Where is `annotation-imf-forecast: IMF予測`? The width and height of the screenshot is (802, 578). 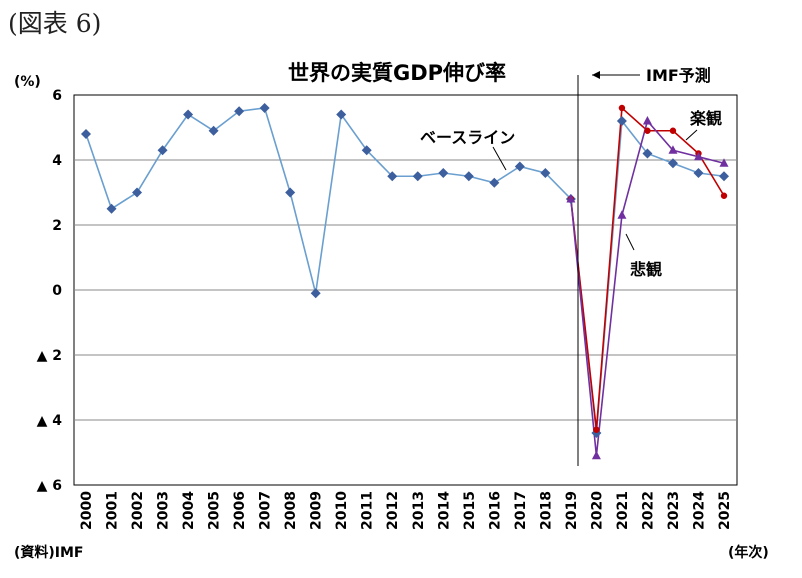
annotation-imf-forecast: IMF予測 is located at coordinates (678, 75).